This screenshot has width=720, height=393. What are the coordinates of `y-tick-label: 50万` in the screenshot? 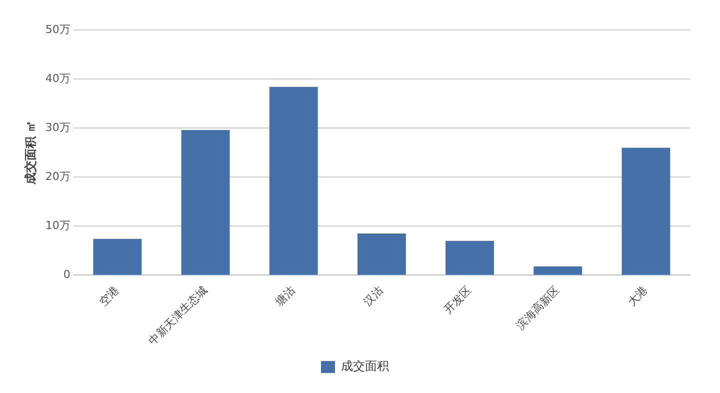 It's located at (57, 29).